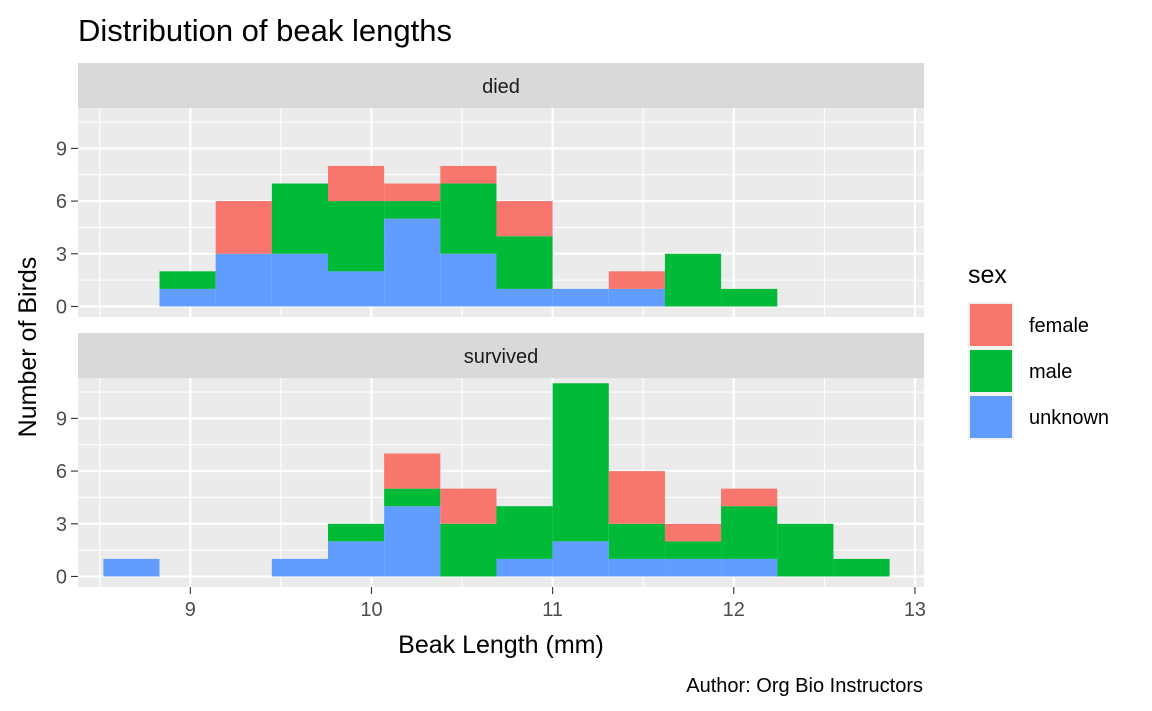 This screenshot has width=1152, height=711. I want to click on x-tick-label: 9, so click(190, 610).